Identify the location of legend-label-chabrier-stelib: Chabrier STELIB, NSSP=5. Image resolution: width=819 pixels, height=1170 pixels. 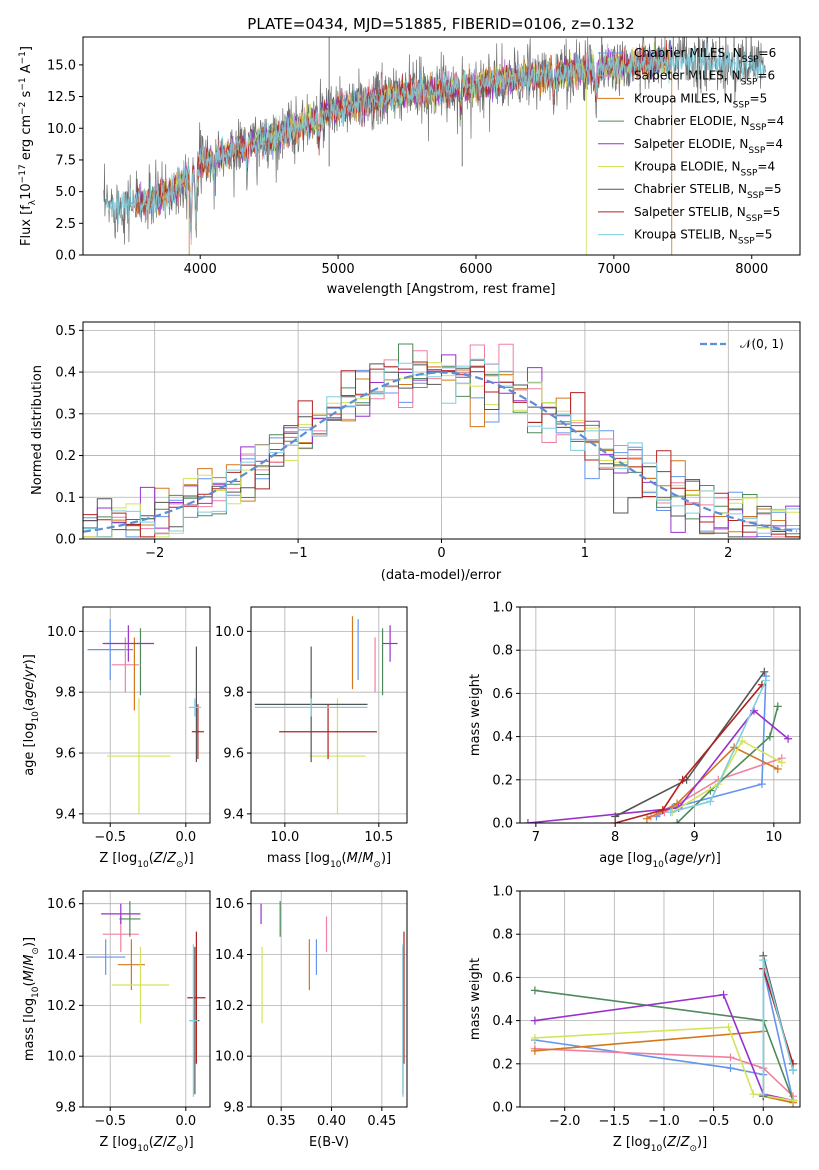
(708, 191).